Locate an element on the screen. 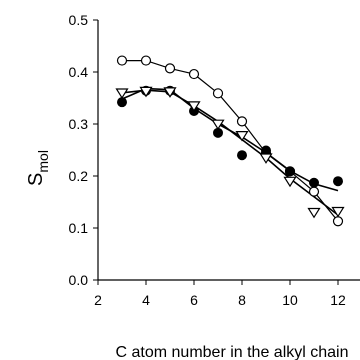 This screenshot has height=360, width=360. x-tick-label: 12 is located at coordinates (338, 300).